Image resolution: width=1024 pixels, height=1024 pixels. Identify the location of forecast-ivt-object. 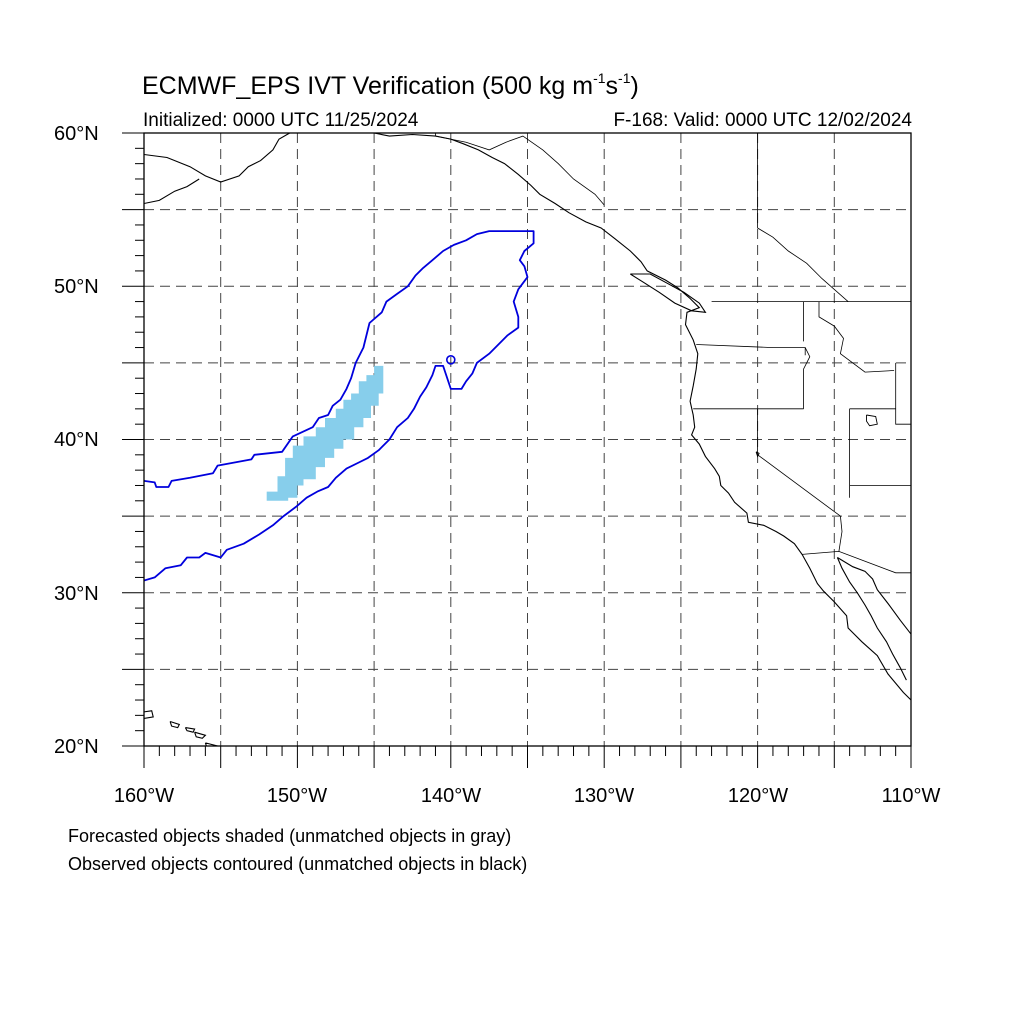
(325, 433).